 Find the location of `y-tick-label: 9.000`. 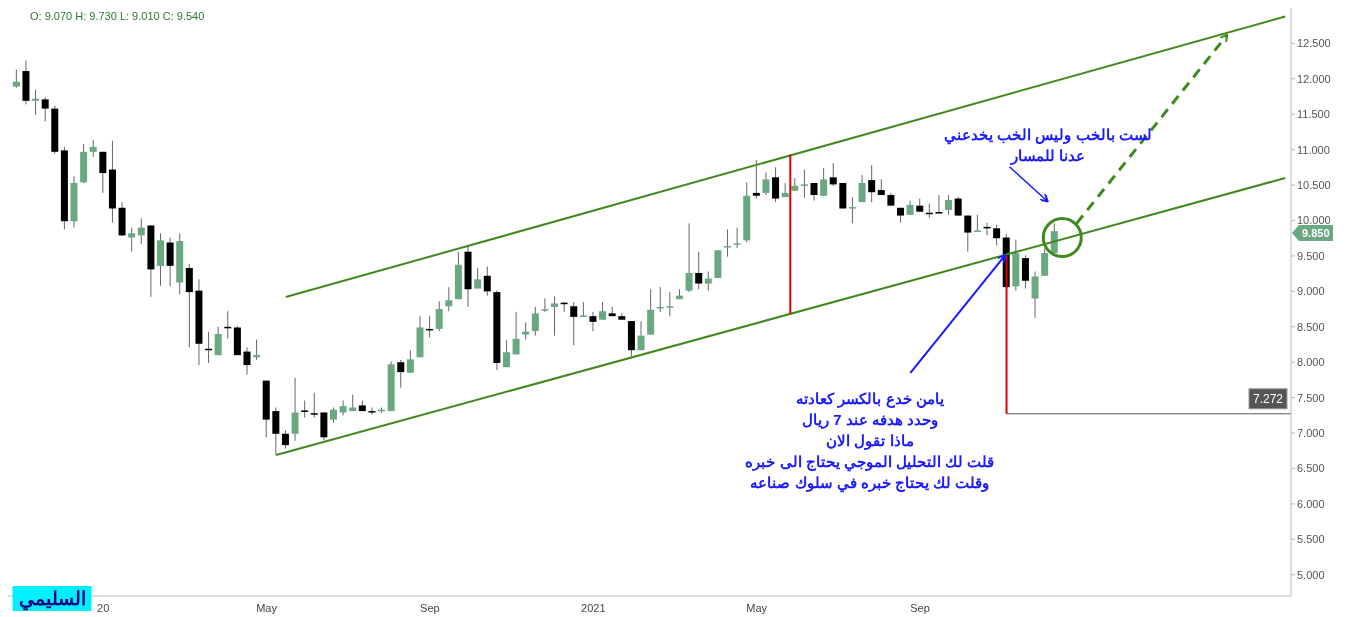

y-tick-label: 9.000 is located at coordinates (1311, 291).